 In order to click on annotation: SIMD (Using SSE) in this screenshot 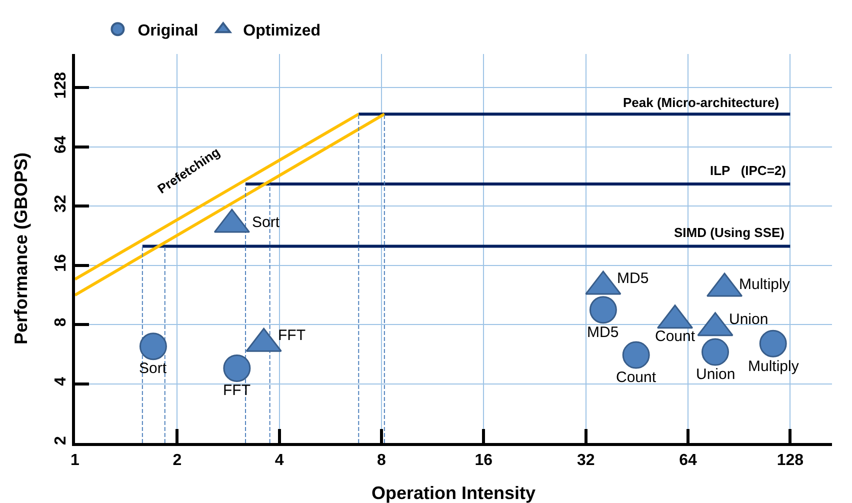, I will do `click(729, 232)`.